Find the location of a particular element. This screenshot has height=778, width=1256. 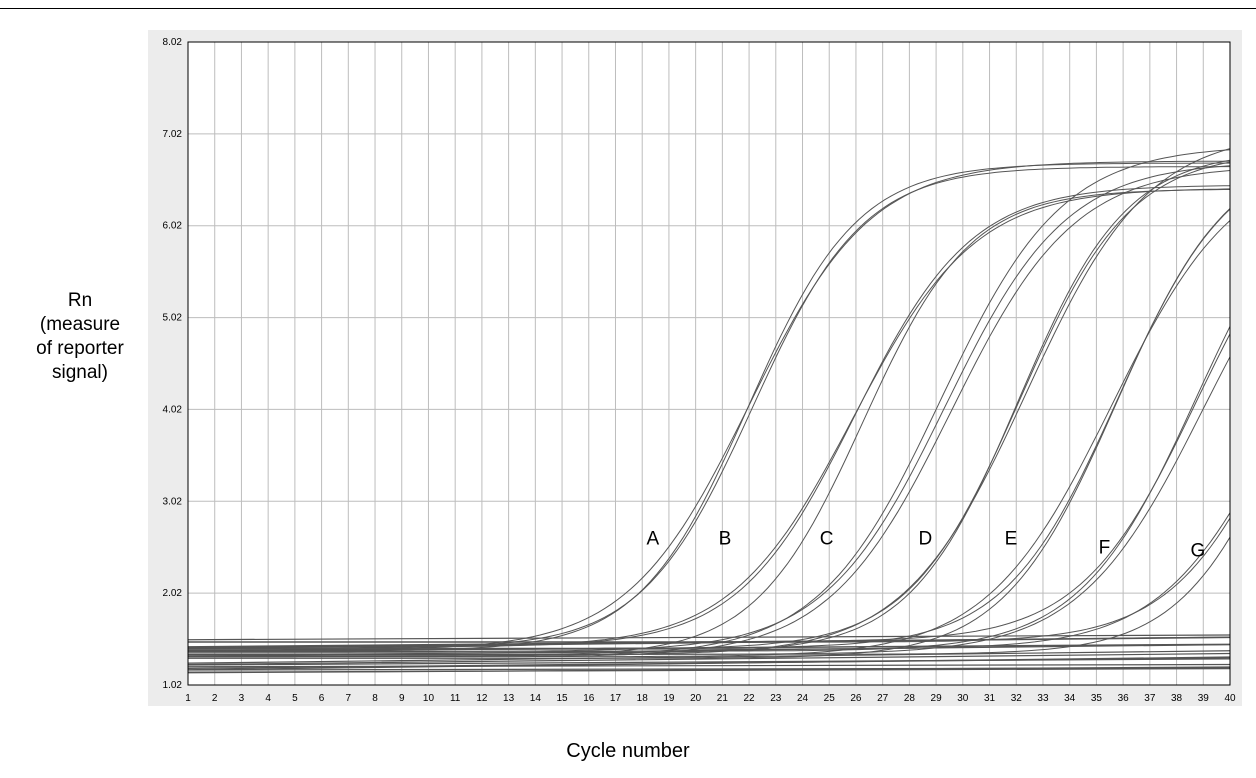

x-tick-label: 21 is located at coordinates (723, 698).